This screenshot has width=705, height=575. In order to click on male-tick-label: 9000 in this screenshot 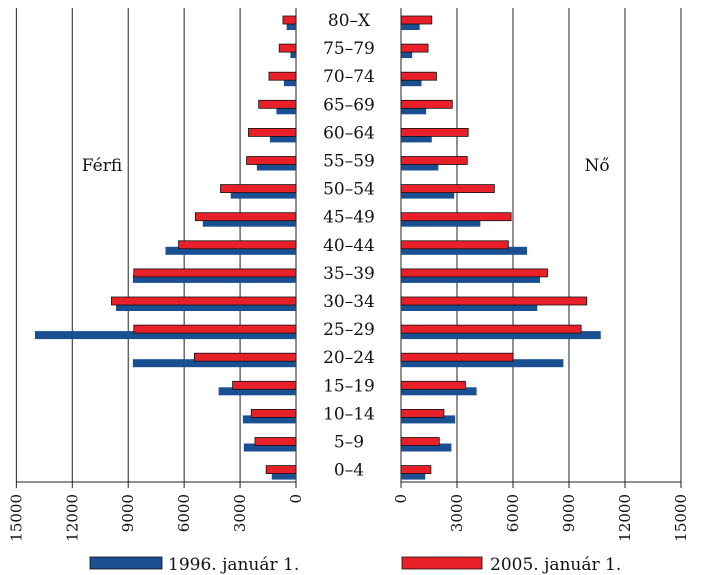, I will do `click(128, 513)`.